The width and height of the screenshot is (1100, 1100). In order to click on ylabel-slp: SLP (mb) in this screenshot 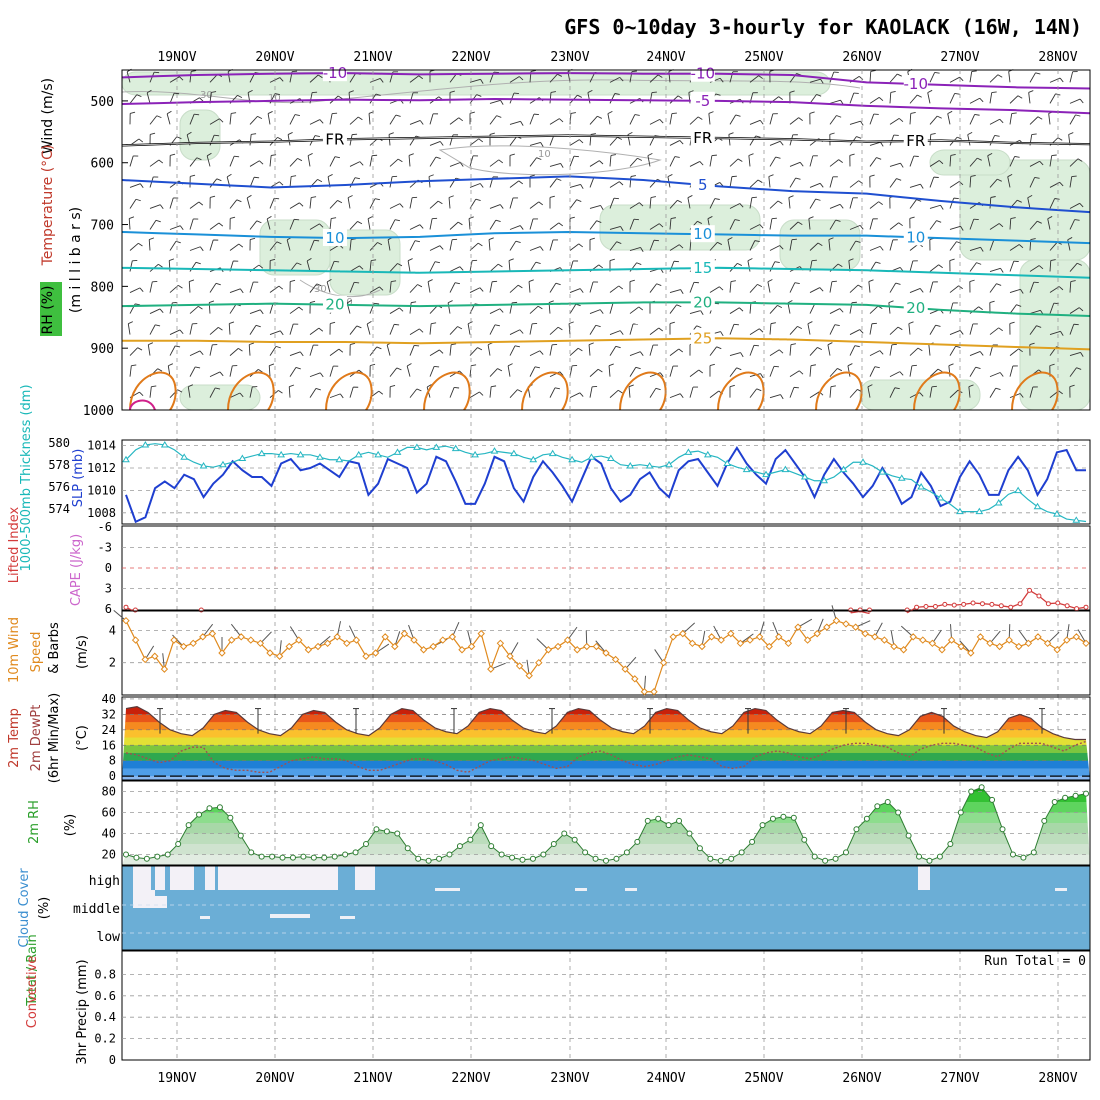, I will do `click(78, 478)`.